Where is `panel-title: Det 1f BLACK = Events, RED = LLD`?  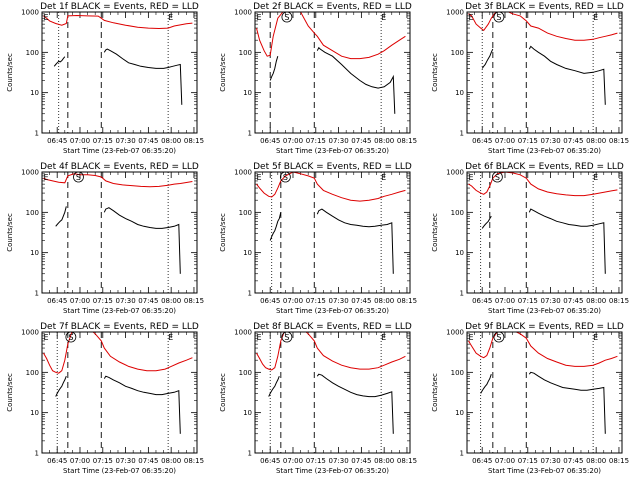
panel-title: Det 1f BLACK = Events, RED = LLD is located at coordinates (119, 7).